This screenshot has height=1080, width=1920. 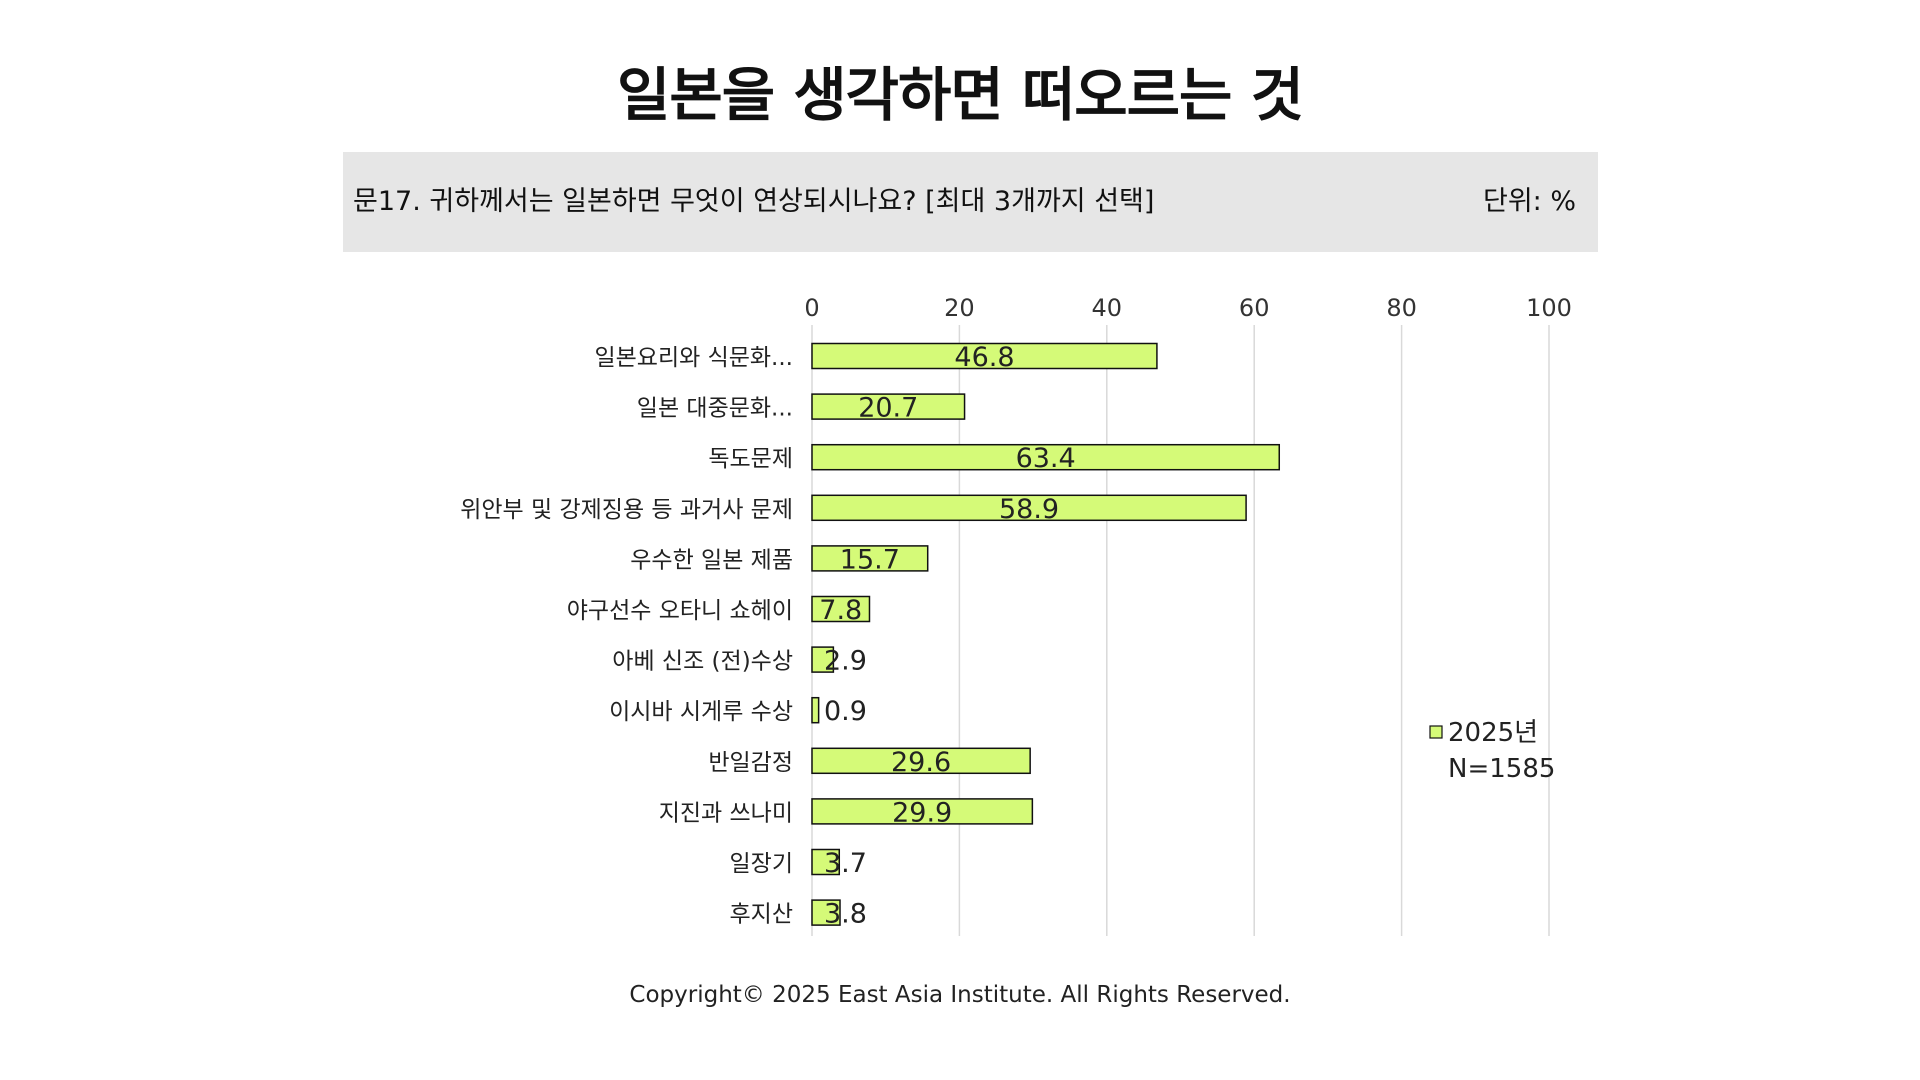 I want to click on data-label: 29.6, so click(x=921, y=762).